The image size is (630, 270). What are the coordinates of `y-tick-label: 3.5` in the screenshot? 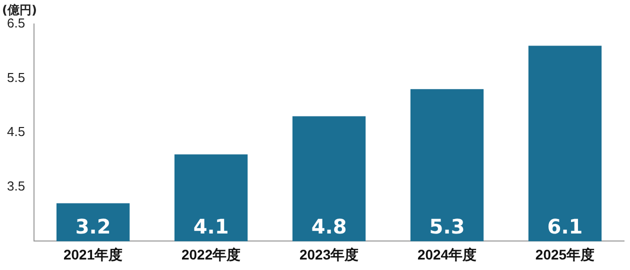 It's located at (16, 186).